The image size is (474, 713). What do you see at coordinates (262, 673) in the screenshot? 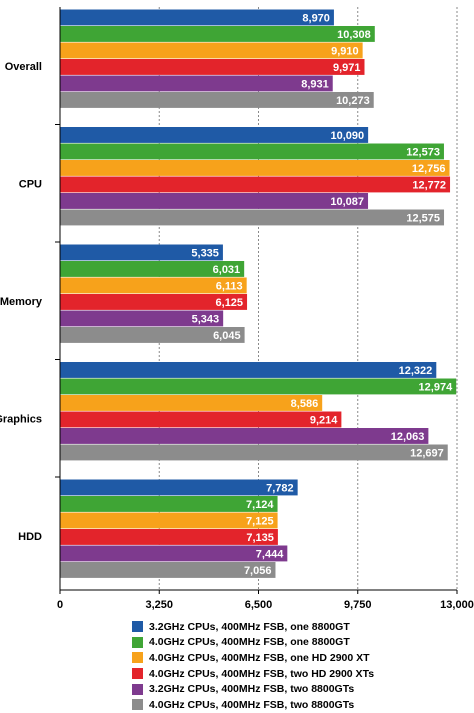
I see `legend-label: 4.0GHz CPUs, 400MHz FSB, two HD 2900 XTs` at bounding box center [262, 673].